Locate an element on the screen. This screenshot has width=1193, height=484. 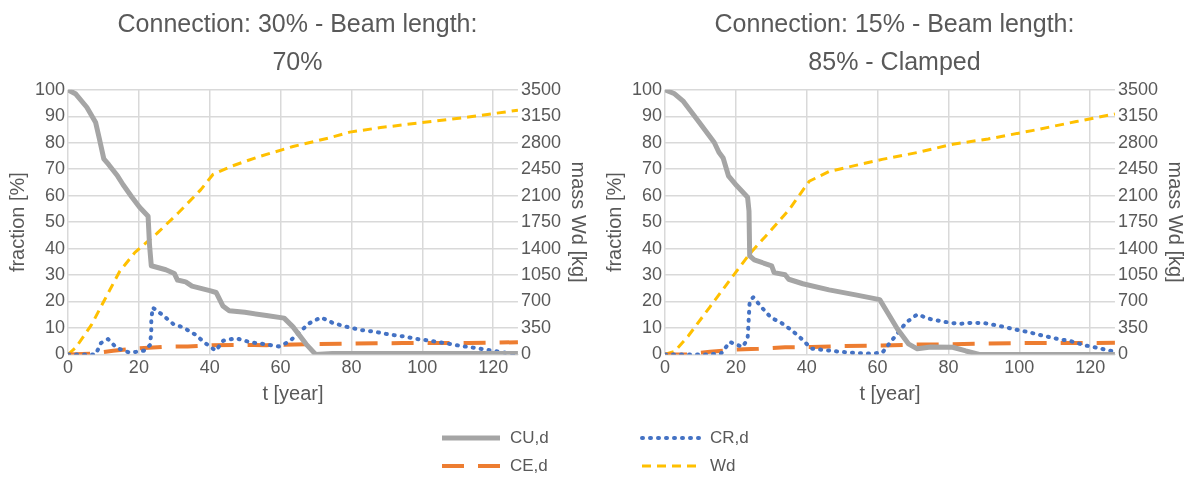
legend-label: CE,d is located at coordinates (529, 466).